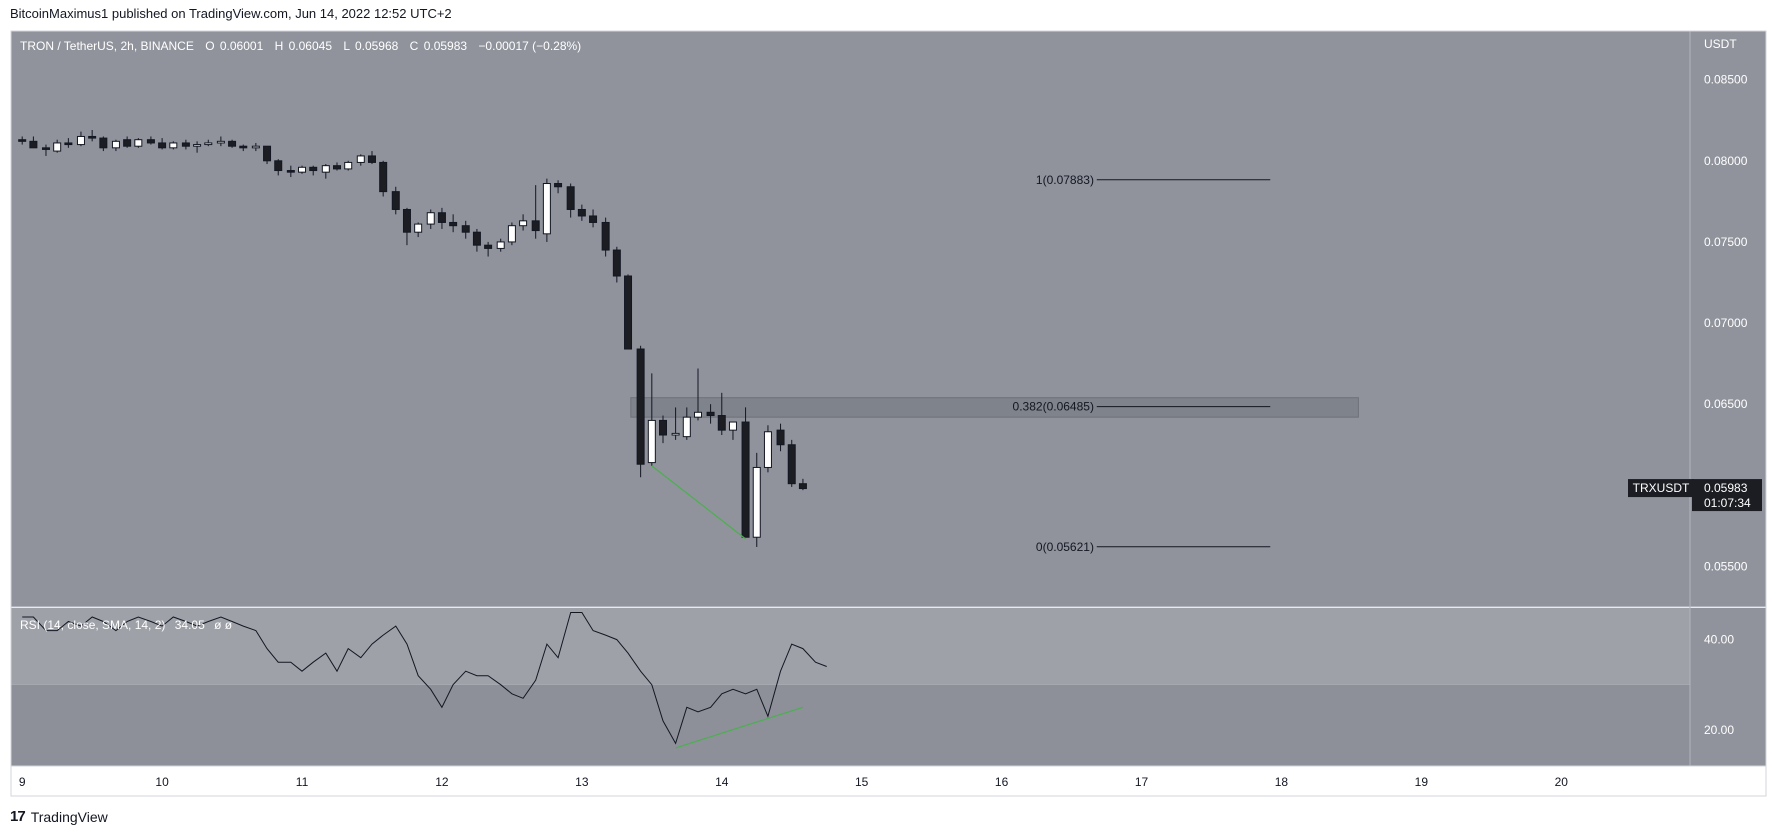 Image resolution: width=1777 pixels, height=836 pixels. What do you see at coordinates (346, 46) in the screenshot?
I see `low-label: L` at bounding box center [346, 46].